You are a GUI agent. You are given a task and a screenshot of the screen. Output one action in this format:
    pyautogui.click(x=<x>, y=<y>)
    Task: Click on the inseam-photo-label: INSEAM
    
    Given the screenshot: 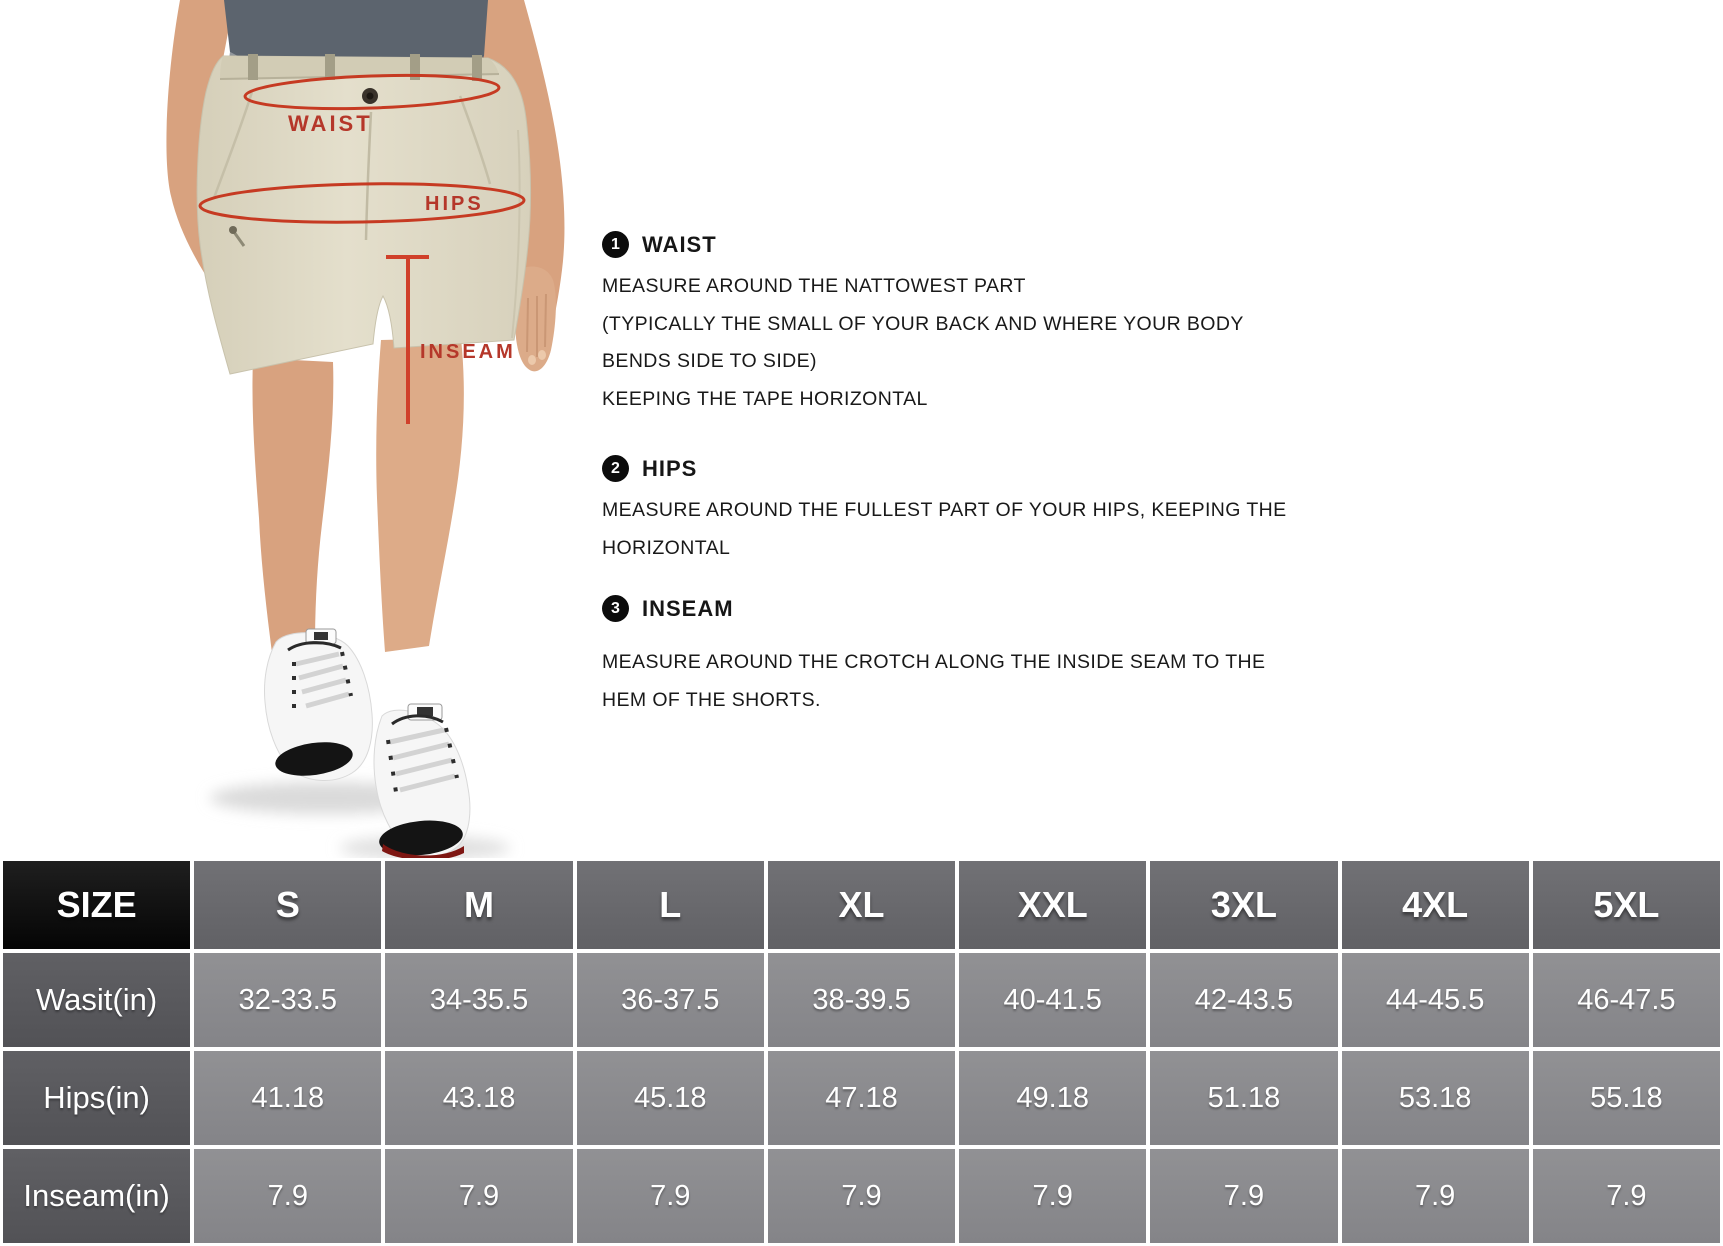 What is the action you would take?
    pyautogui.click(x=468, y=352)
    